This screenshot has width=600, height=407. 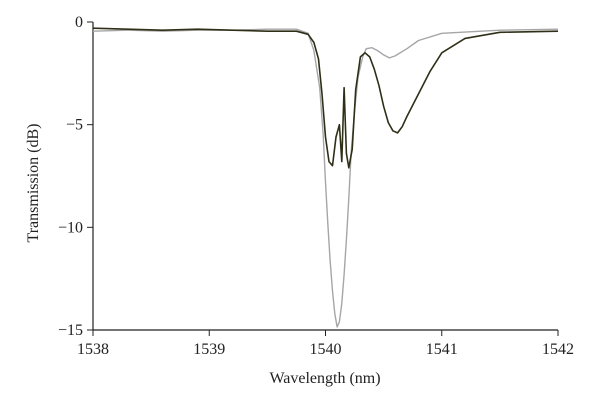 I want to click on x-tick-label: 1542, so click(x=558, y=349).